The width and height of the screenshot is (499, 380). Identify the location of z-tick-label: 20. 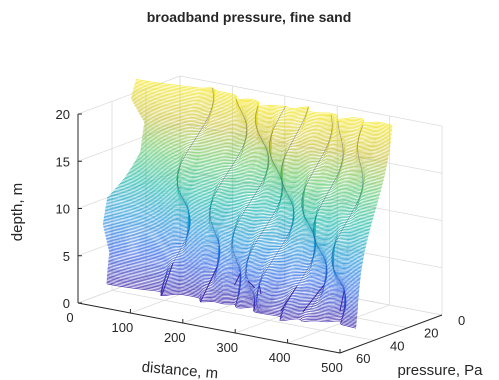
(63, 114).